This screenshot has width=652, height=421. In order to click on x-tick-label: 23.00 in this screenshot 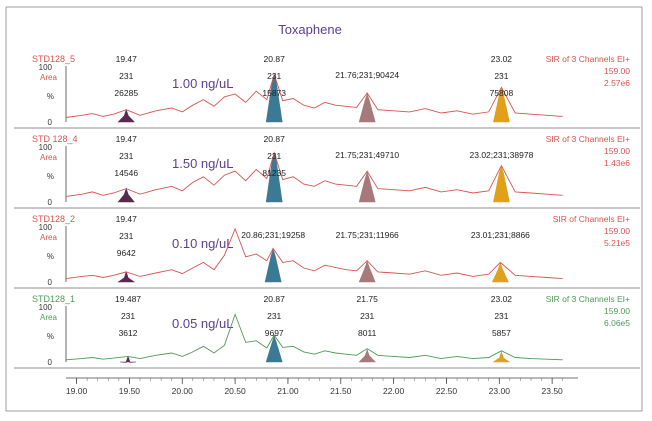, I will do `click(500, 391)`.